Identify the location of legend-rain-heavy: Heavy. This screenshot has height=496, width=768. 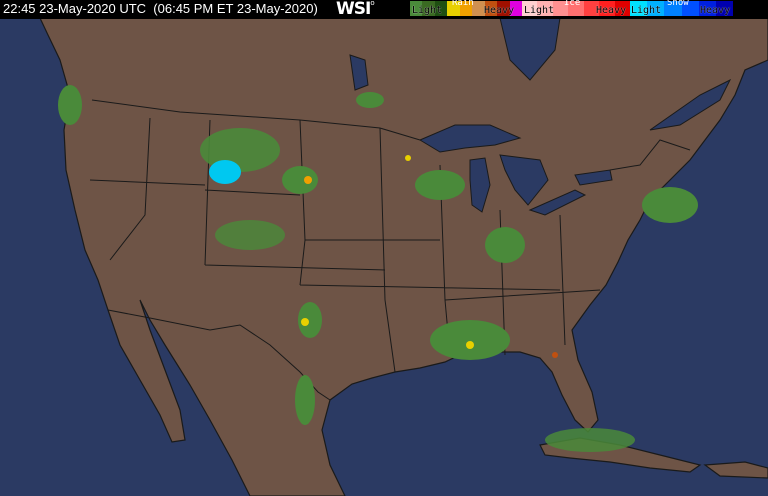
(499, 10).